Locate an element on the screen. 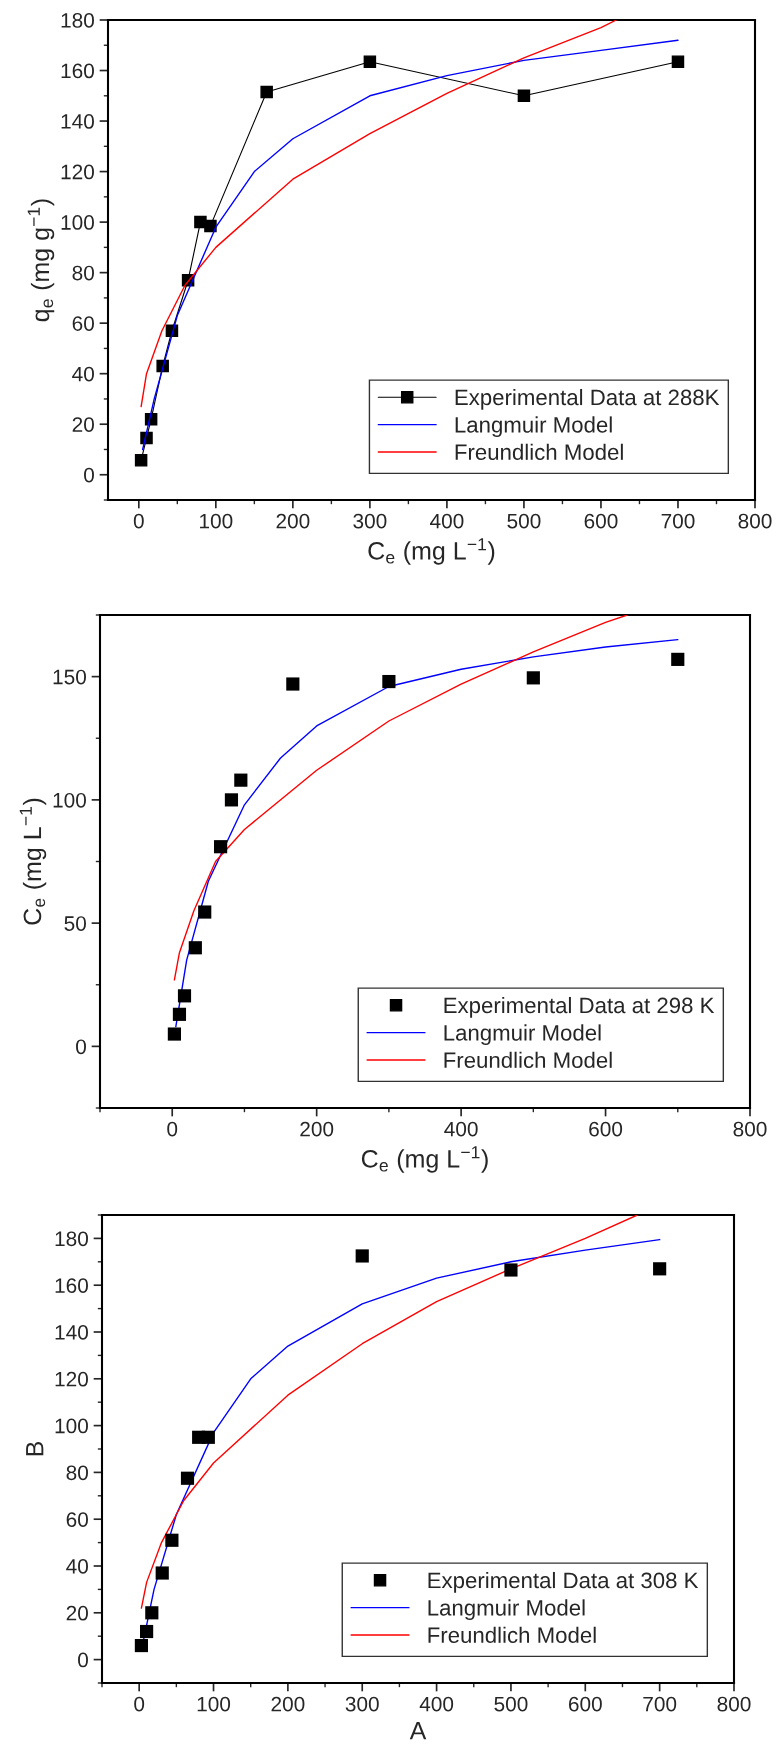 This screenshot has width=776, height=1753. y-tick-label: 50 is located at coordinates (75, 923).